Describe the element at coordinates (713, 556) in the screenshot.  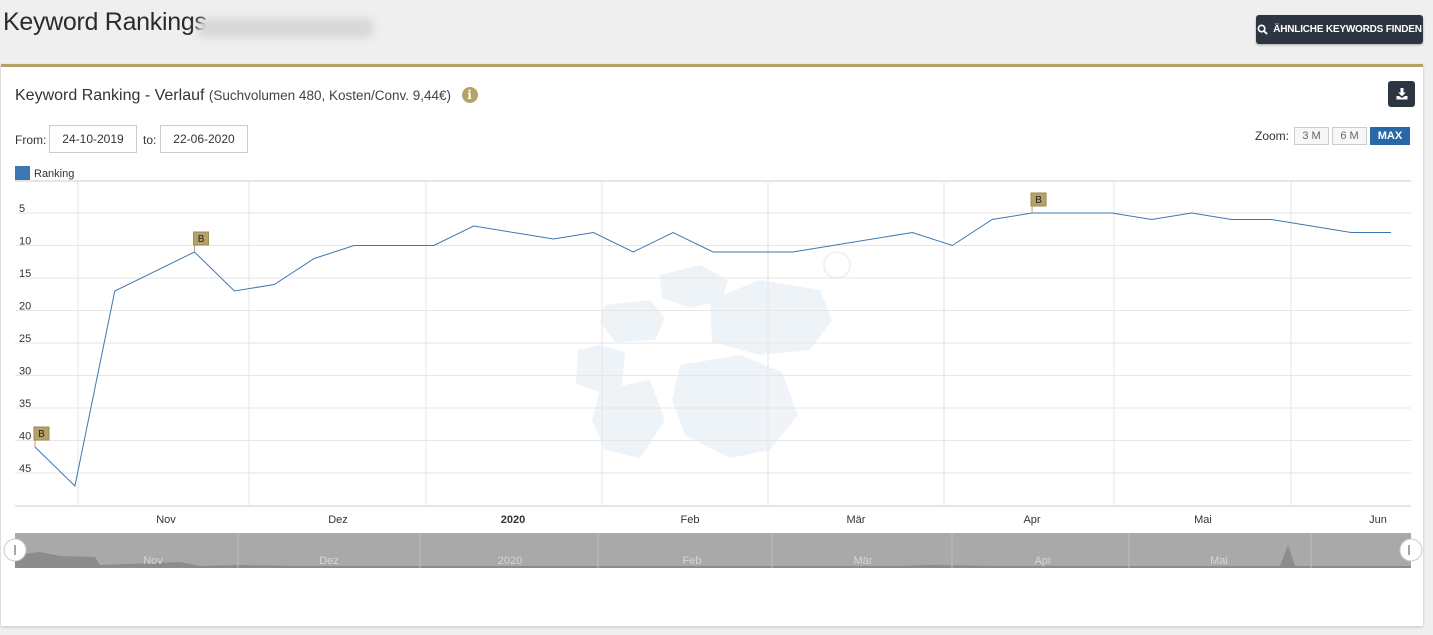
I see `navigator-series` at that location.